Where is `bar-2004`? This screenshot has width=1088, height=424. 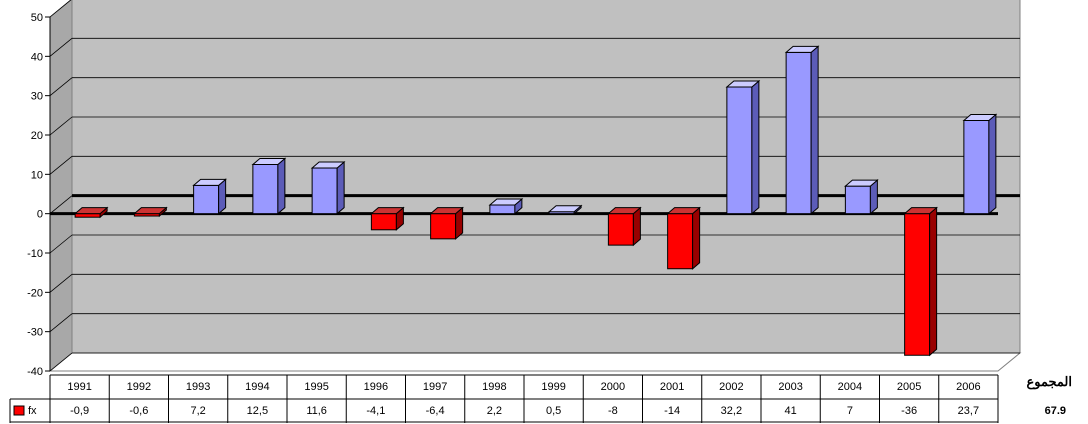
bar-2004 is located at coordinates (861, 197).